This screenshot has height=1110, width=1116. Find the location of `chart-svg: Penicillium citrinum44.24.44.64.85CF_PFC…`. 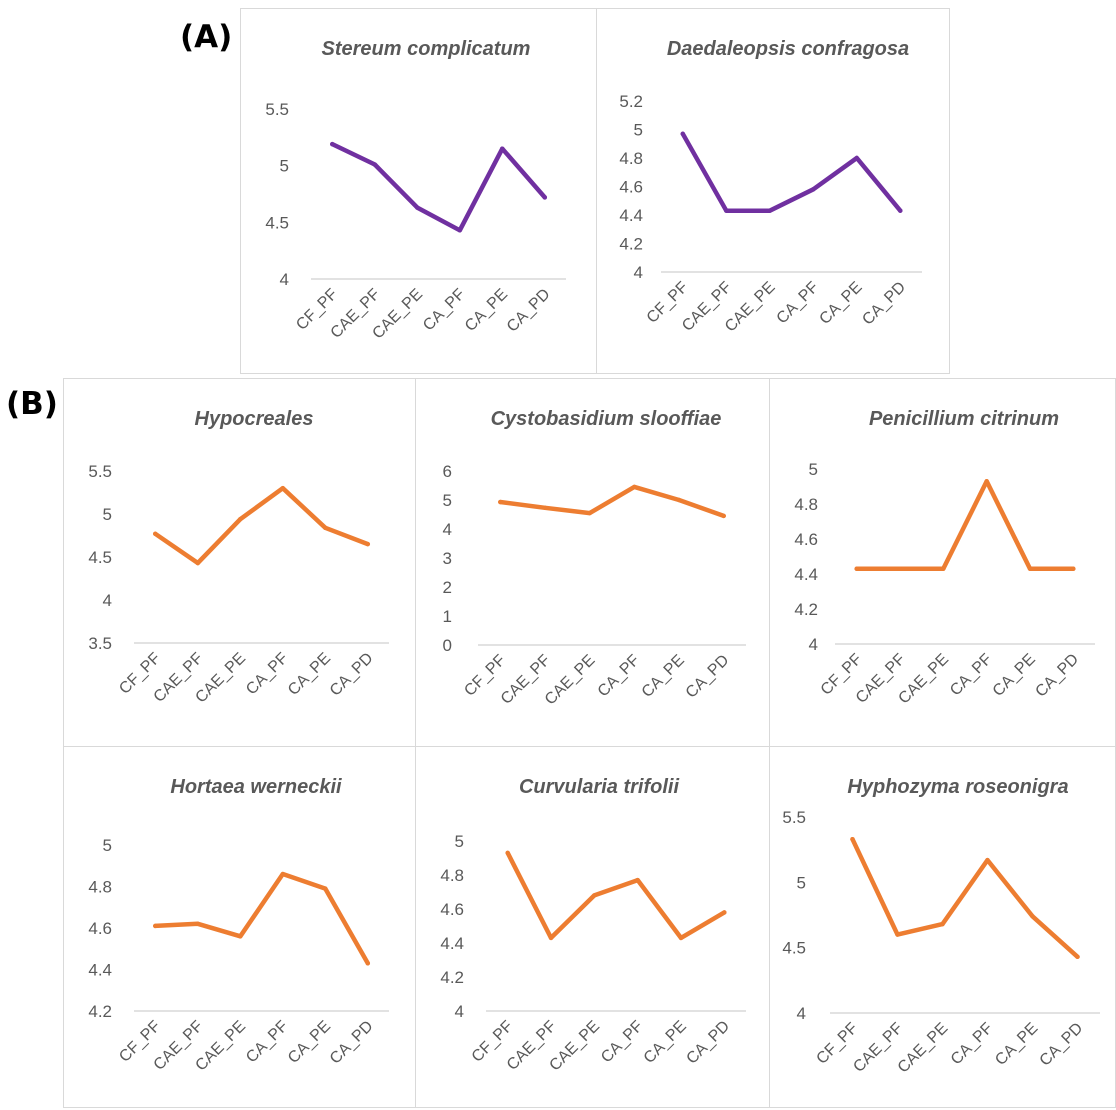

chart-svg: Penicillium citrinum44.24.44.64.85CF_PFC… is located at coordinates (944, 557).